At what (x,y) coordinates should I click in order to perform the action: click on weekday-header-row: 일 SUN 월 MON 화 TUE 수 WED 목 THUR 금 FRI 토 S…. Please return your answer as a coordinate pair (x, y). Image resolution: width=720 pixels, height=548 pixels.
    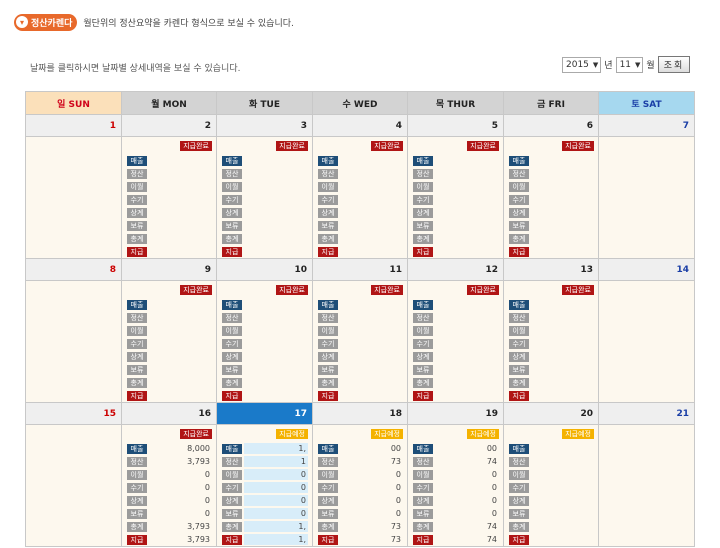
    Looking at the image, I should click on (360, 103).